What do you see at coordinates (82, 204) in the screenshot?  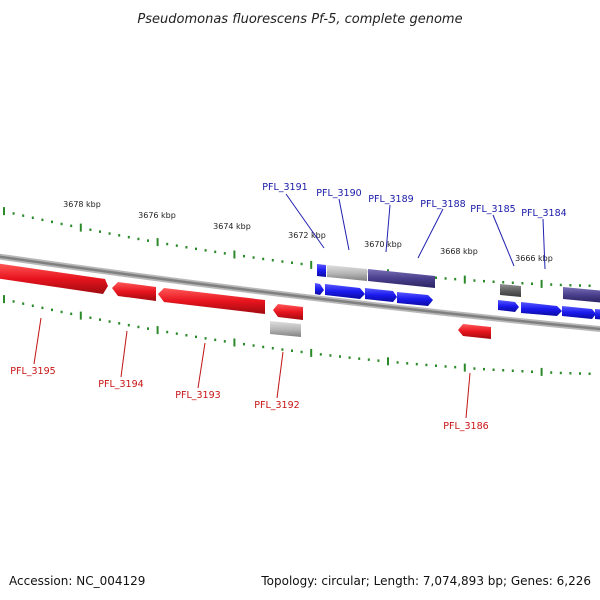 I see `kbp-label: 3678 kbp` at bounding box center [82, 204].